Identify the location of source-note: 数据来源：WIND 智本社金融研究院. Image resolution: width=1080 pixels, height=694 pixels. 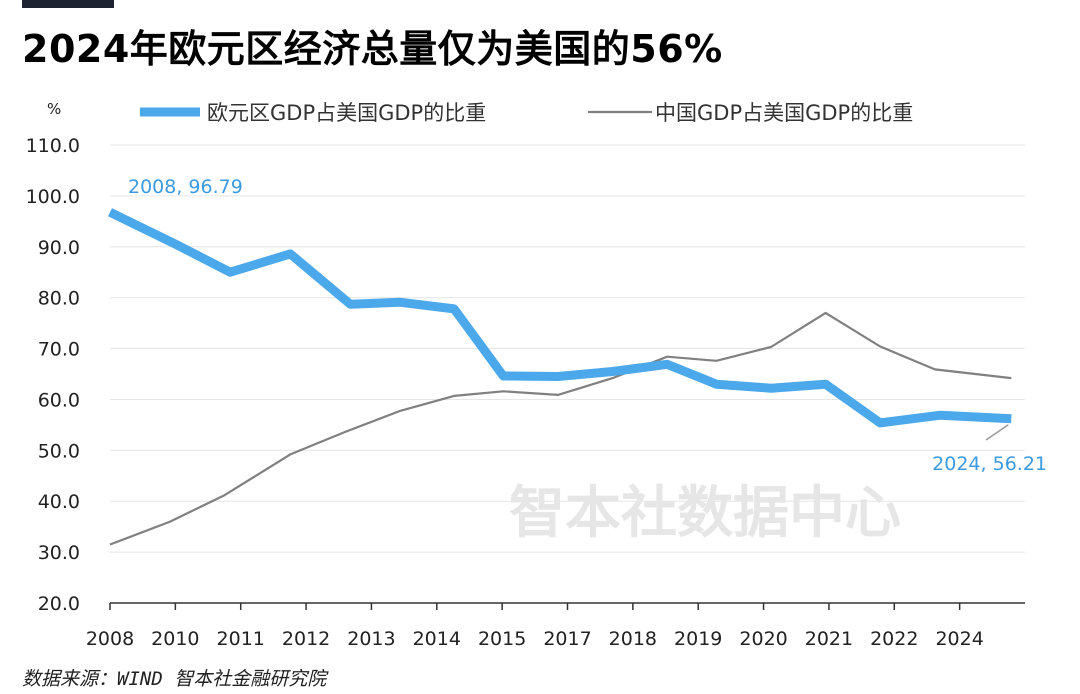
(174, 679).